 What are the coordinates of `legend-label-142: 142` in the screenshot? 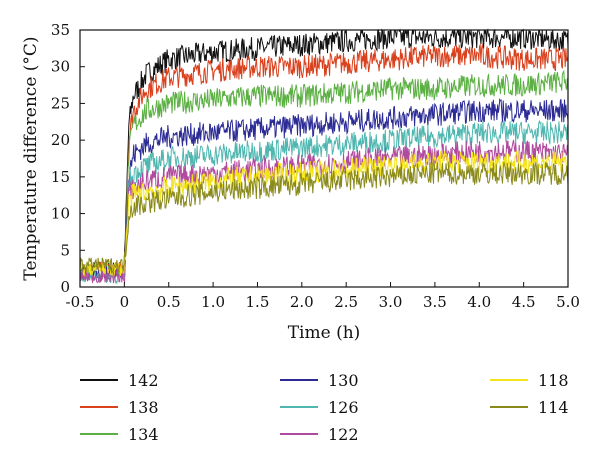 It's located at (143, 380).